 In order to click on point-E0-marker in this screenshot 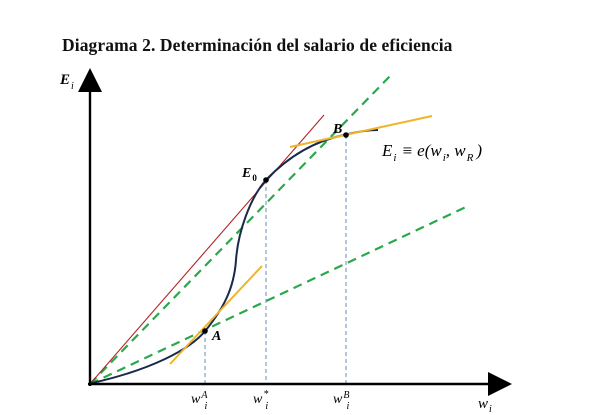, I will do `click(266, 180)`.